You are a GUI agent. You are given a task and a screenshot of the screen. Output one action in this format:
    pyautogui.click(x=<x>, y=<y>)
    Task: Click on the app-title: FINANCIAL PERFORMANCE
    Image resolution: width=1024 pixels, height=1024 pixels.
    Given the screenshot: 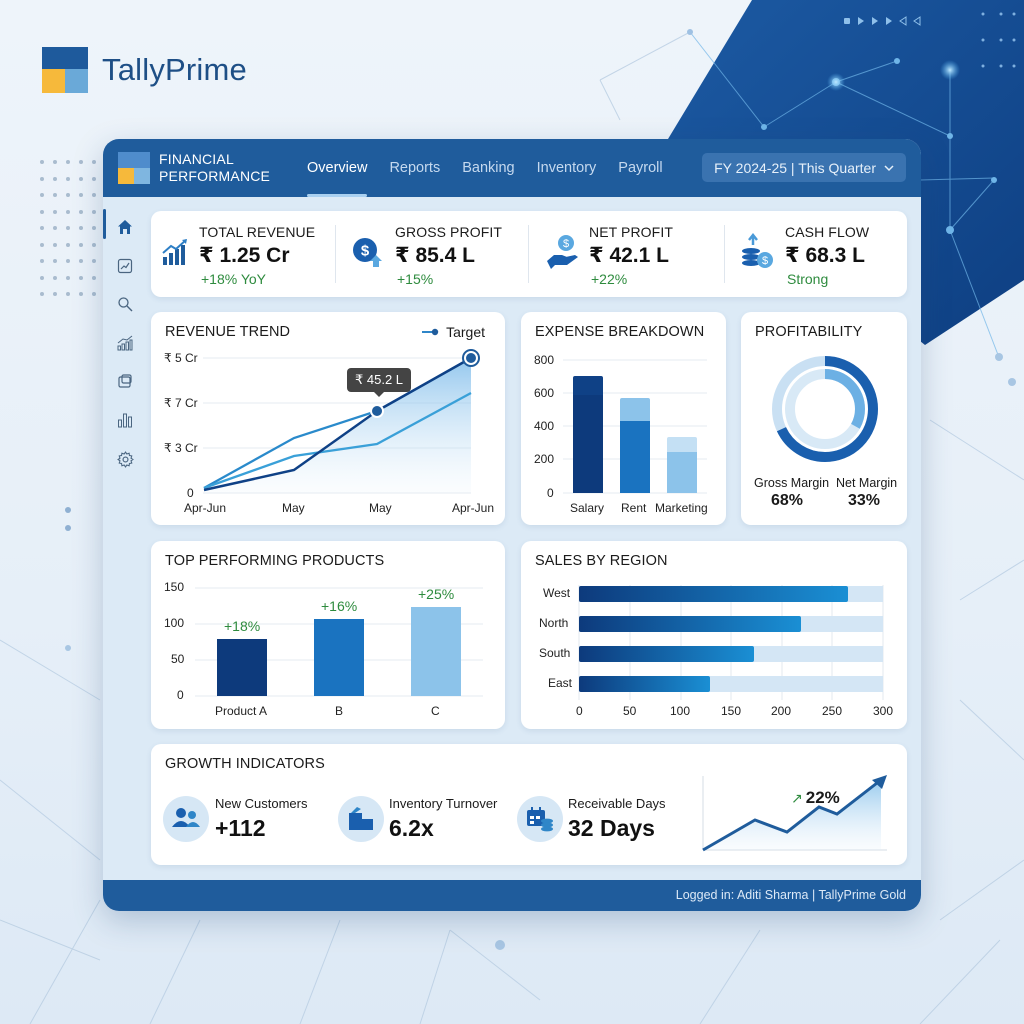 What is the action you would take?
    pyautogui.click(x=215, y=167)
    